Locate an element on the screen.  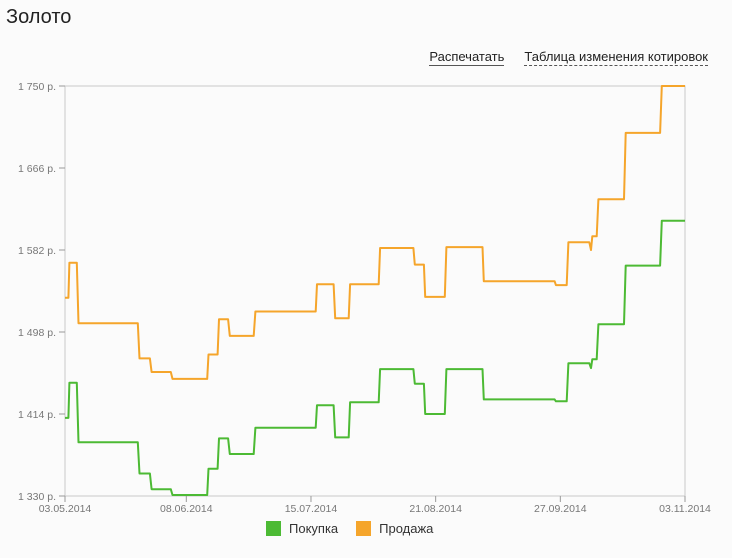
quotes-table-link: Таблица изменения котировок is located at coordinates (616, 57).